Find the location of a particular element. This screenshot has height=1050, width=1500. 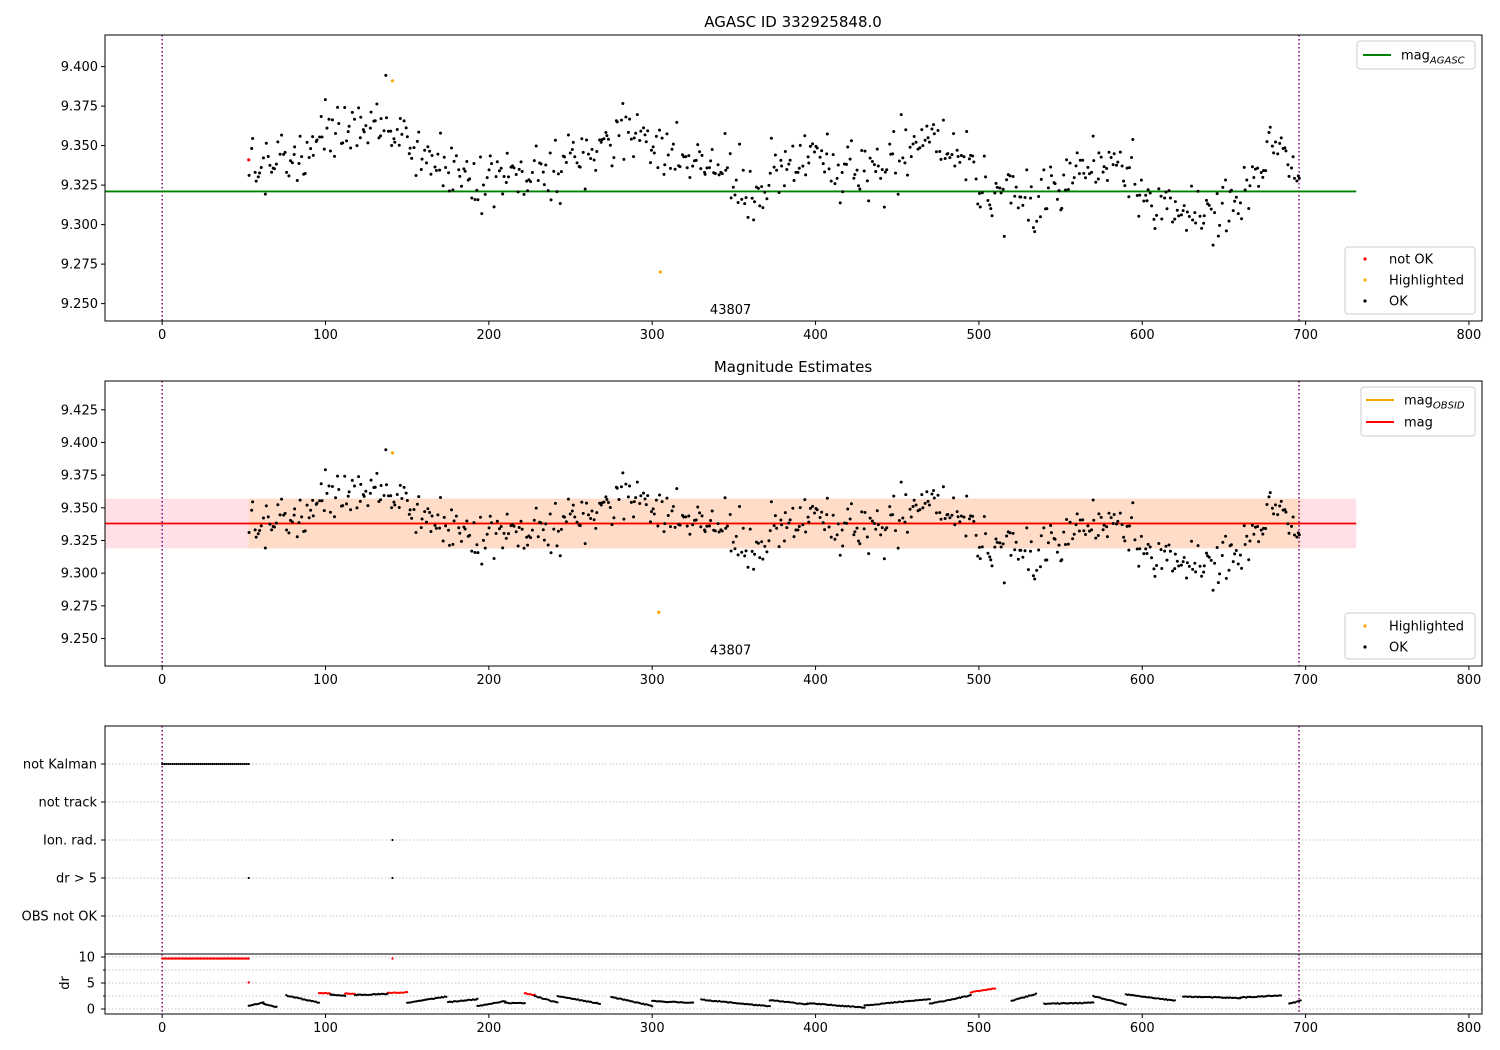

flags-category-label: Ion. rad. is located at coordinates (70, 841).